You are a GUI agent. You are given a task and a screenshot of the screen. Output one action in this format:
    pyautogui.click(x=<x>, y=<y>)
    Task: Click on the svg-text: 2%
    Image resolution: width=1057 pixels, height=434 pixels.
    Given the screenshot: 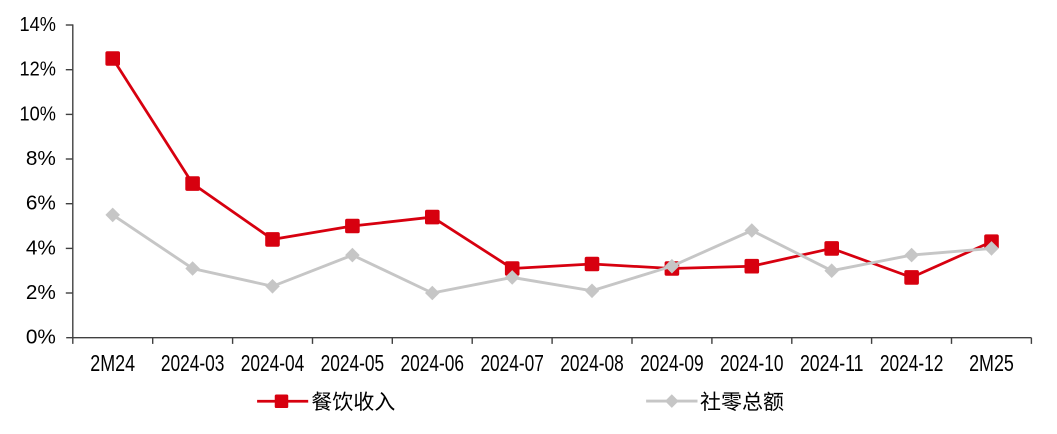 What is the action you would take?
    pyautogui.click(x=41, y=292)
    